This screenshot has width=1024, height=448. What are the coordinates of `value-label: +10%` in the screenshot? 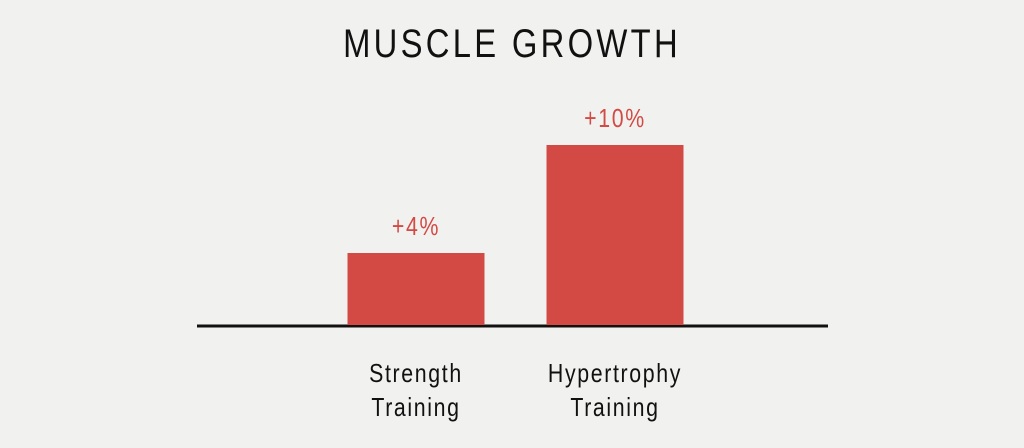 It's located at (615, 118).